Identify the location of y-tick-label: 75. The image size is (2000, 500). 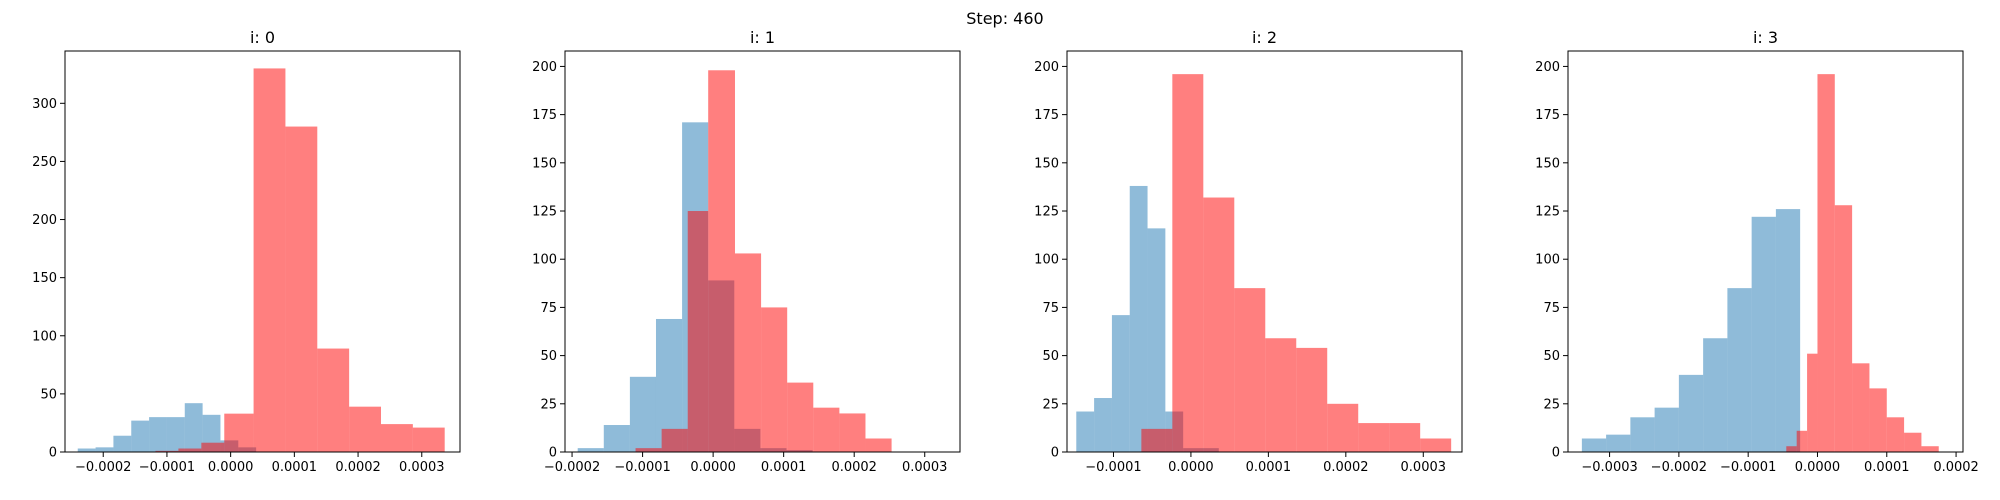
(548, 308).